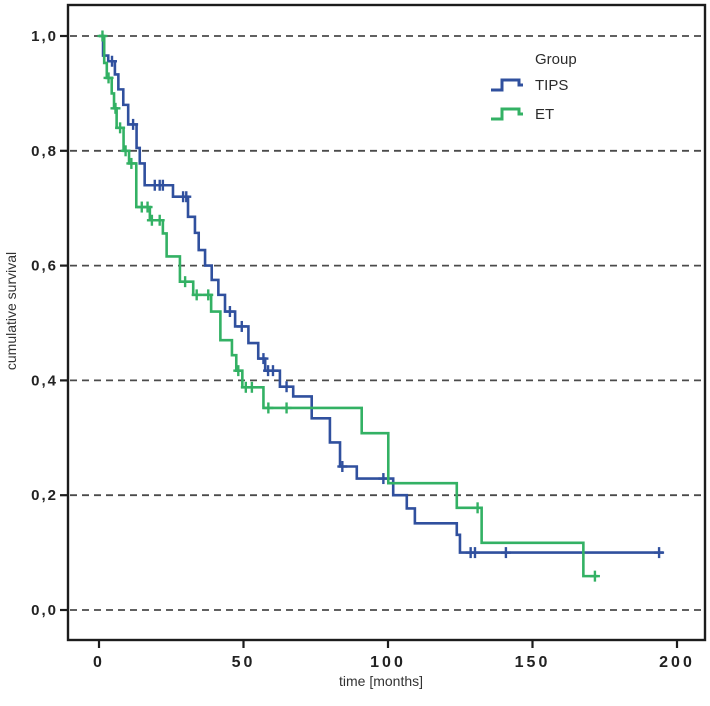  Describe the element at coordinates (507, 85) in the screenshot. I see `legend-swatch-tips` at that location.